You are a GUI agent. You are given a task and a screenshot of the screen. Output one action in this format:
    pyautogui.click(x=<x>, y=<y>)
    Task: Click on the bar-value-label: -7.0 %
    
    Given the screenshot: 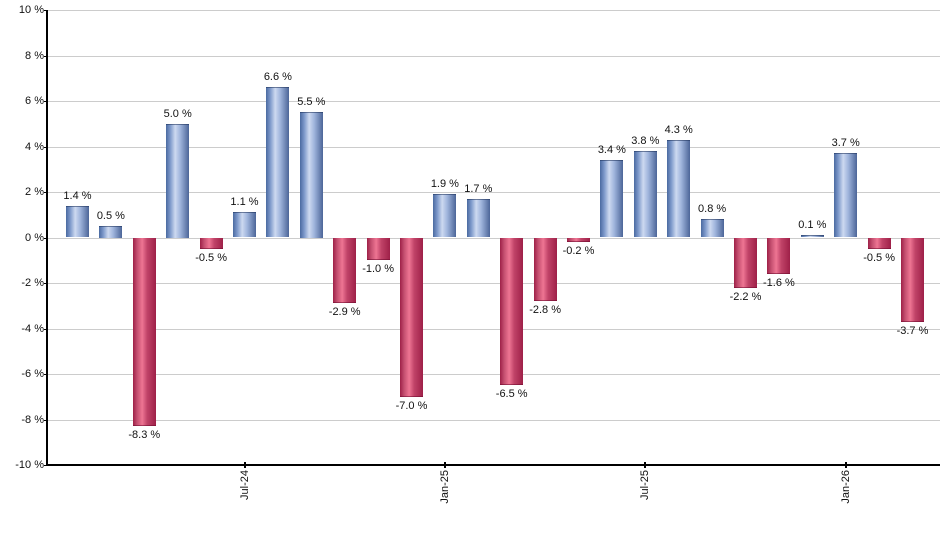 What is the action you would take?
    pyautogui.click(x=411, y=405)
    